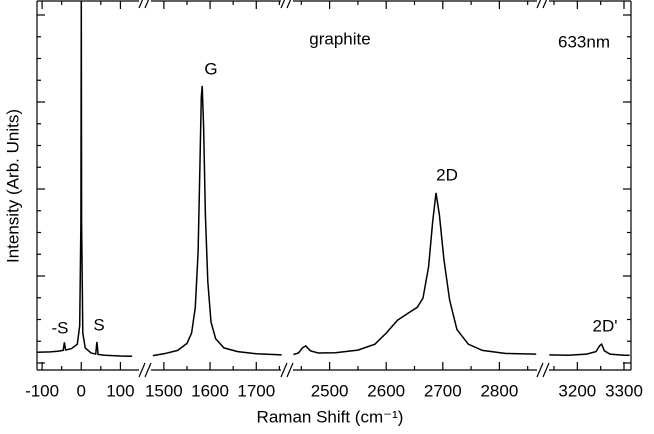 Image resolution: width=654 pixels, height=434 pixels. Describe the element at coordinates (12, 186) in the screenshot. I see `y-axis-label: Intensity (Arb. Units)` at that location.